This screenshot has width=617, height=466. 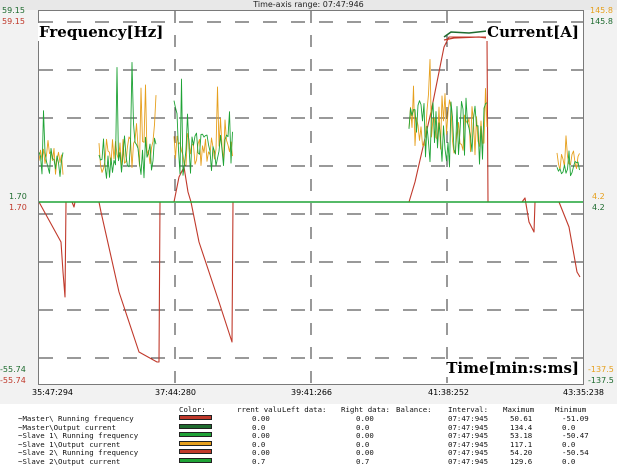 I want to click on time-tick-1: 37:44:280, so click(x=176, y=392).